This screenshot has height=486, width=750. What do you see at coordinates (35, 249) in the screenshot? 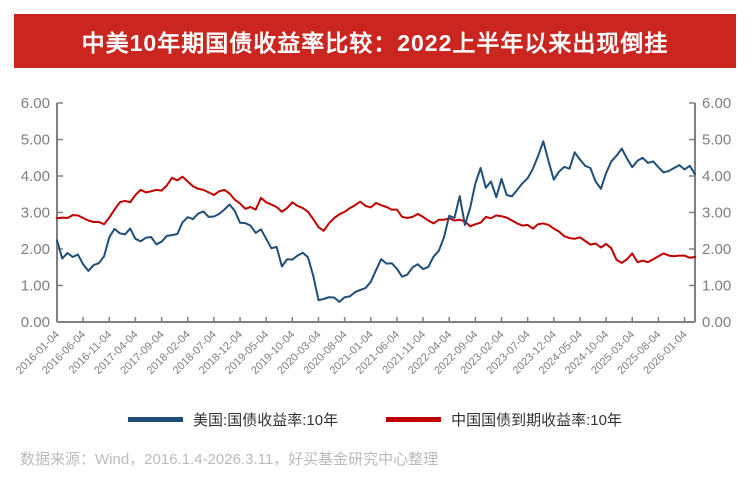
I see `y-tick-label-left: 2.00` at bounding box center [35, 249].